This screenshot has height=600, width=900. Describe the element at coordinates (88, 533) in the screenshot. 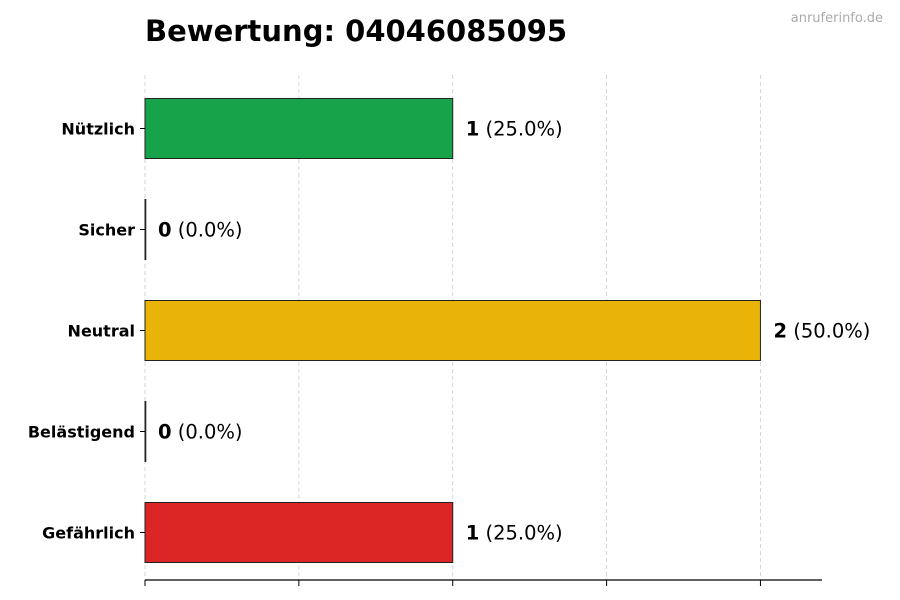

I see `y-tick-label: Gefährlich` at that location.